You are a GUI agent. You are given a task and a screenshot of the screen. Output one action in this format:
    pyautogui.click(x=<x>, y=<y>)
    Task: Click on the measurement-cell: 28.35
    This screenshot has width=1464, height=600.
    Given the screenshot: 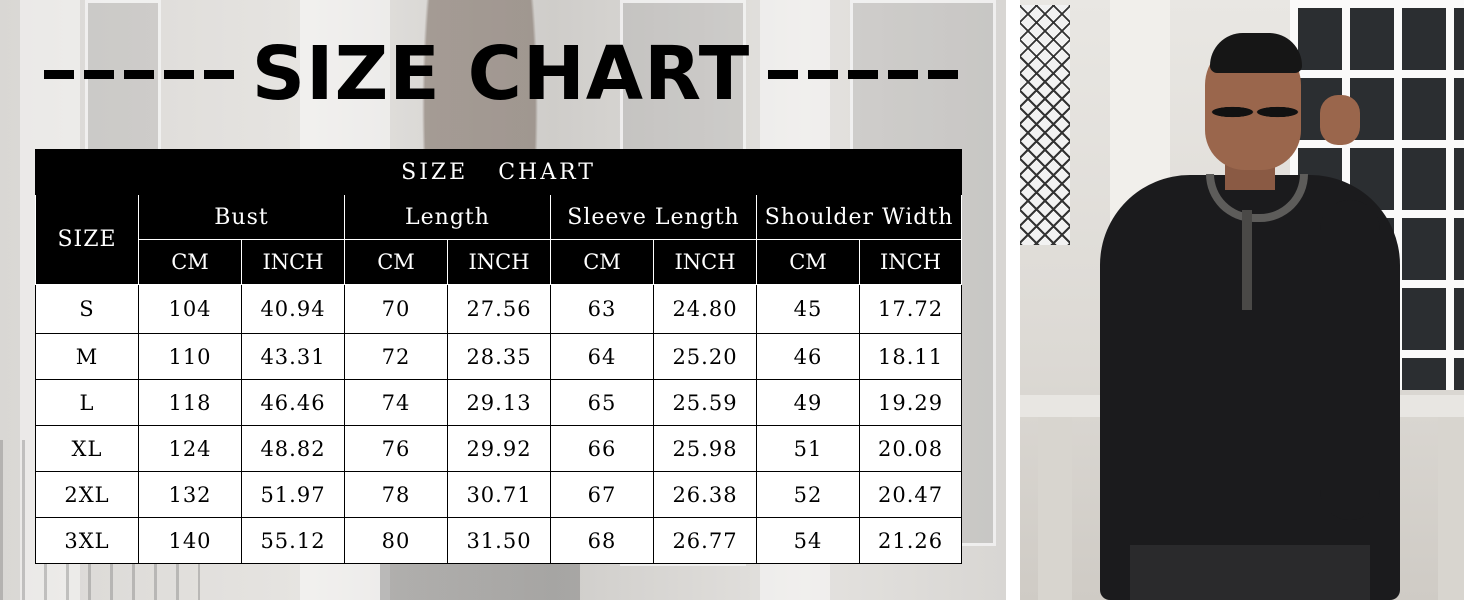 What is the action you would take?
    pyautogui.click(x=499, y=356)
    